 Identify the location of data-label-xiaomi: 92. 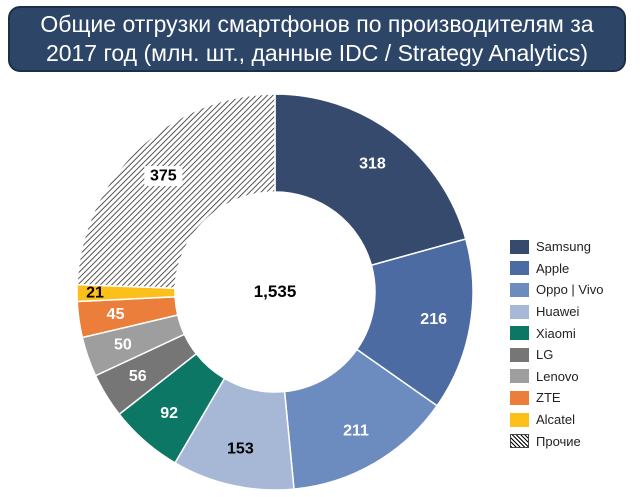
(169, 413).